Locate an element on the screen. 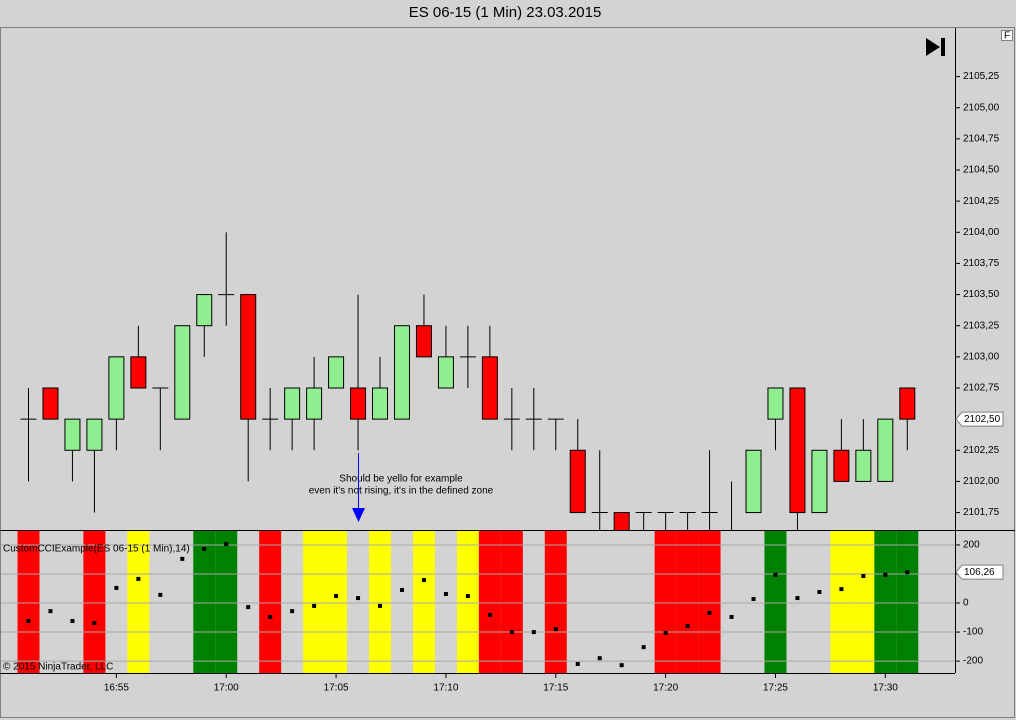  last-value-label: 2102,50 is located at coordinates (982, 419).